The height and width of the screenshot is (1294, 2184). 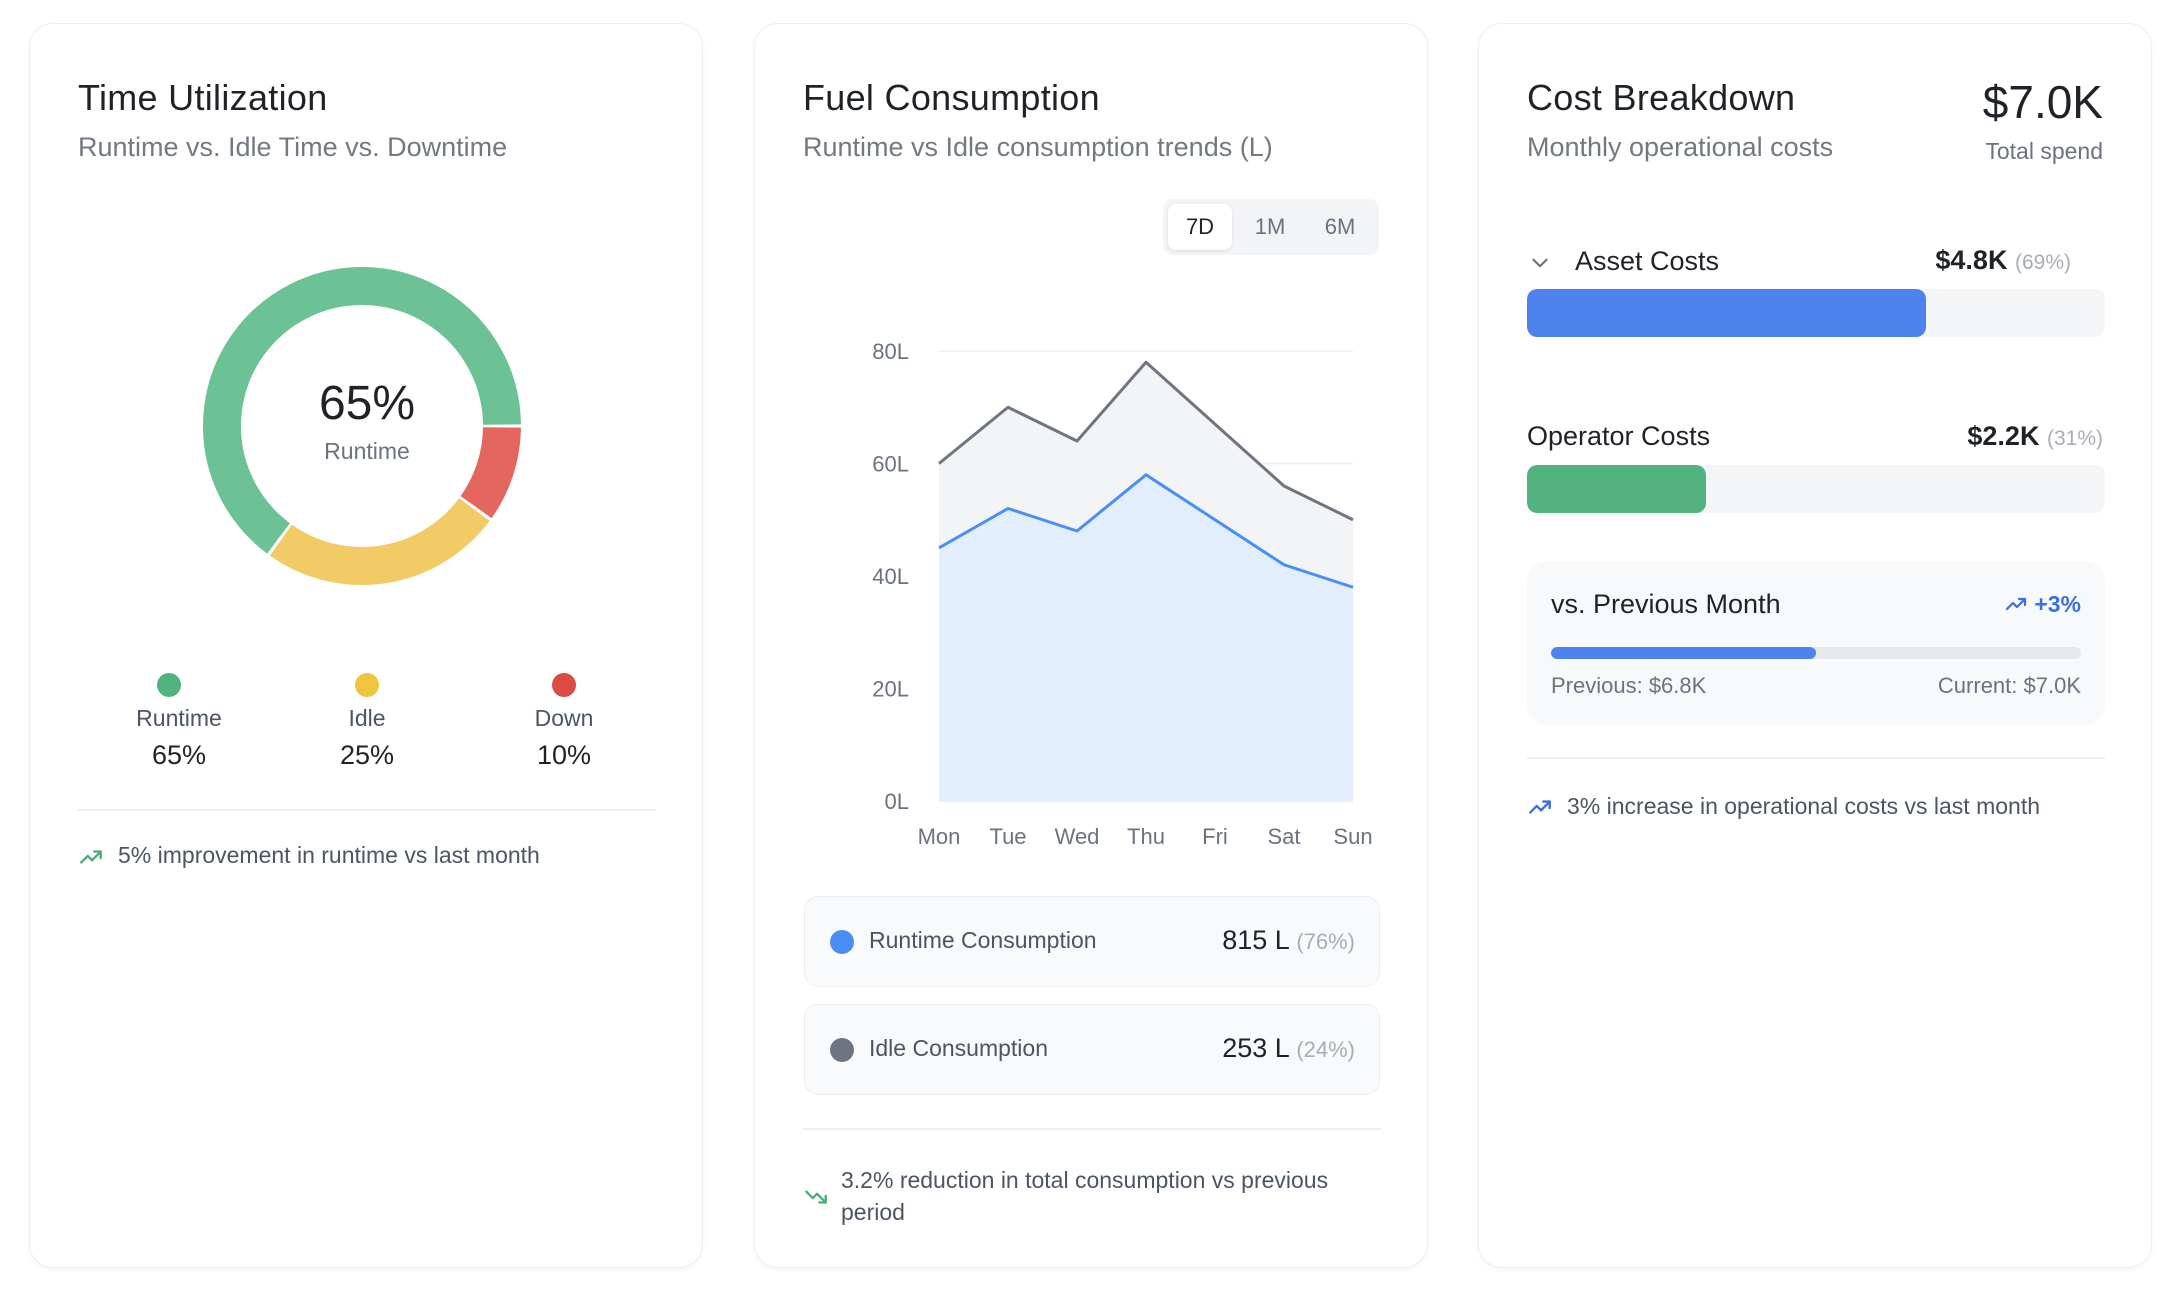 I want to click on x-tick-label: Sun, so click(x=1352, y=836).